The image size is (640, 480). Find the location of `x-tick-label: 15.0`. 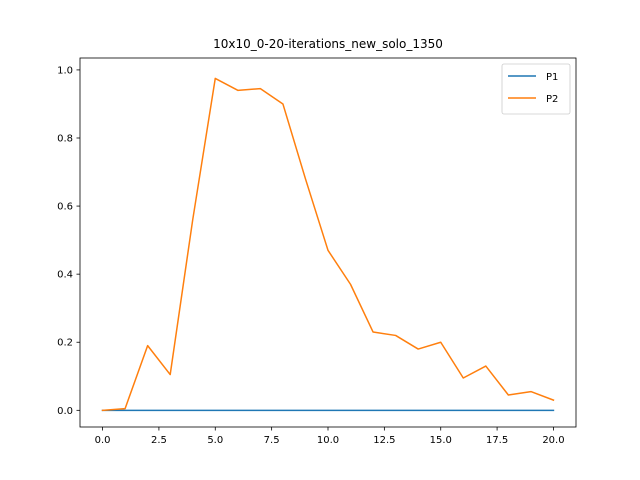

x-tick-label: 15.0 is located at coordinates (441, 440).